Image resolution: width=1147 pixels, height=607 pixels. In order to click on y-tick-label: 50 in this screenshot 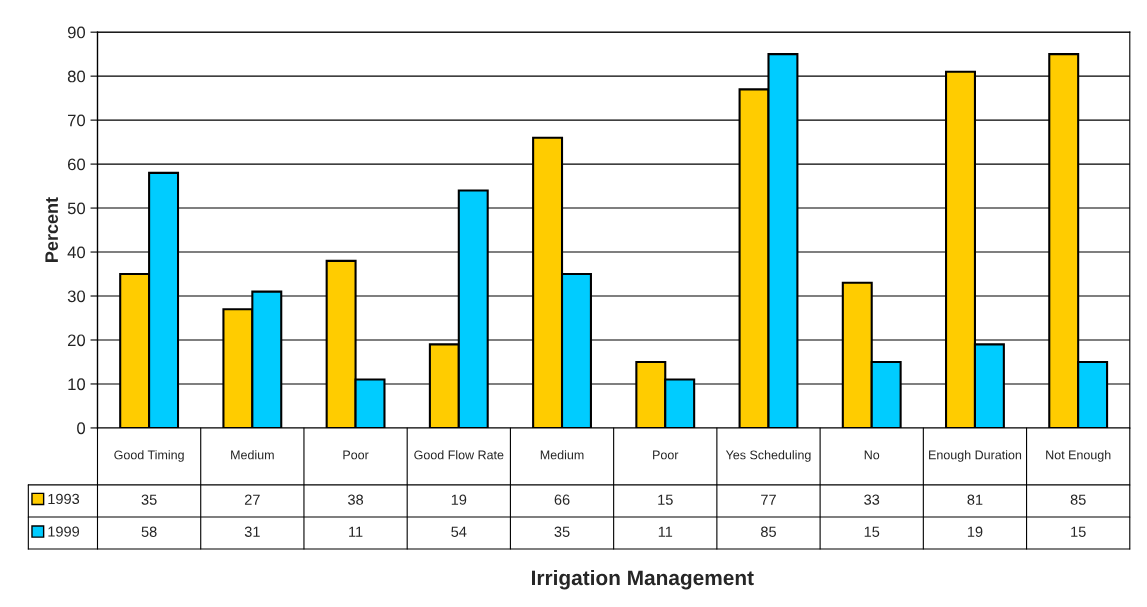, I will do `click(76, 208)`.